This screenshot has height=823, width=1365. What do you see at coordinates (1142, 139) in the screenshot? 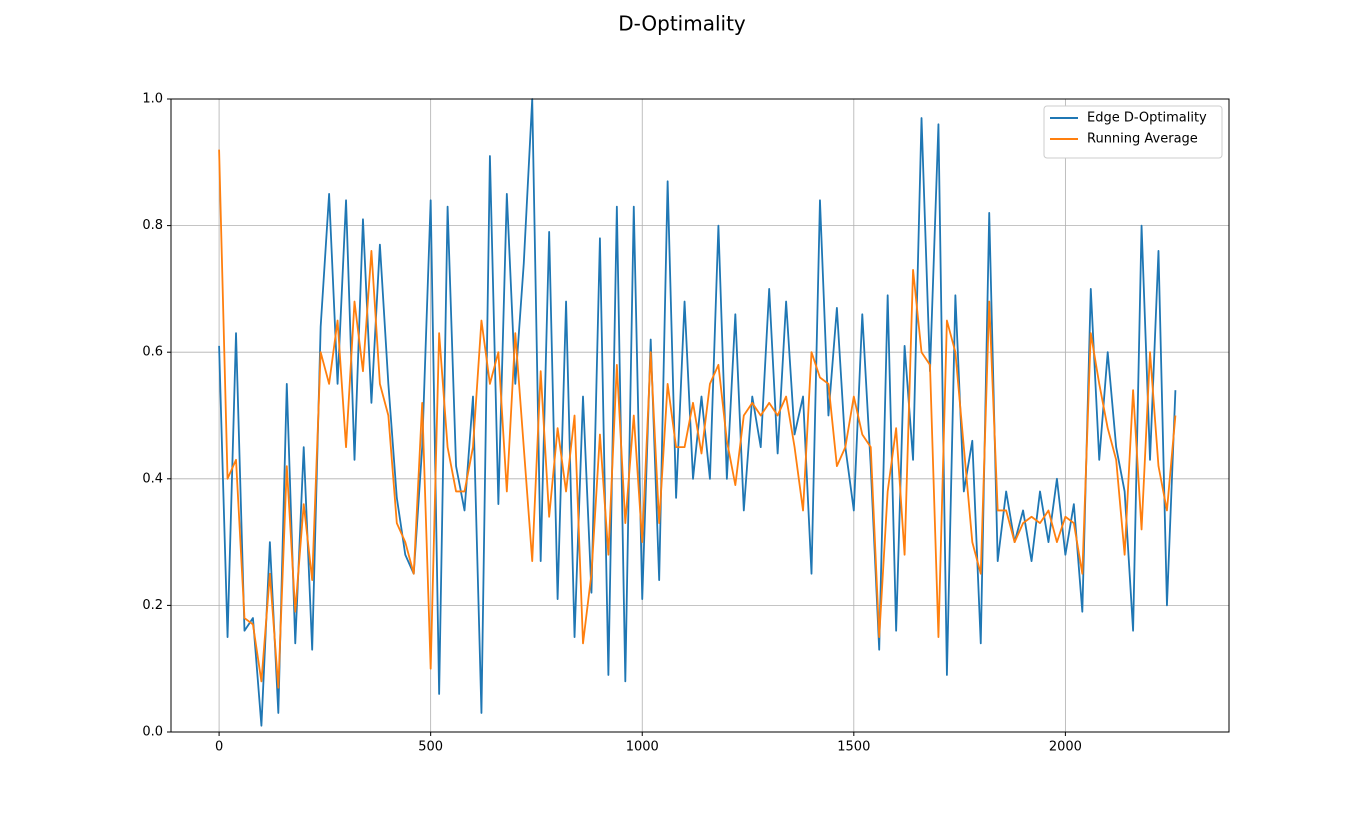
I see `legend-label: Running Average` at bounding box center [1142, 139].